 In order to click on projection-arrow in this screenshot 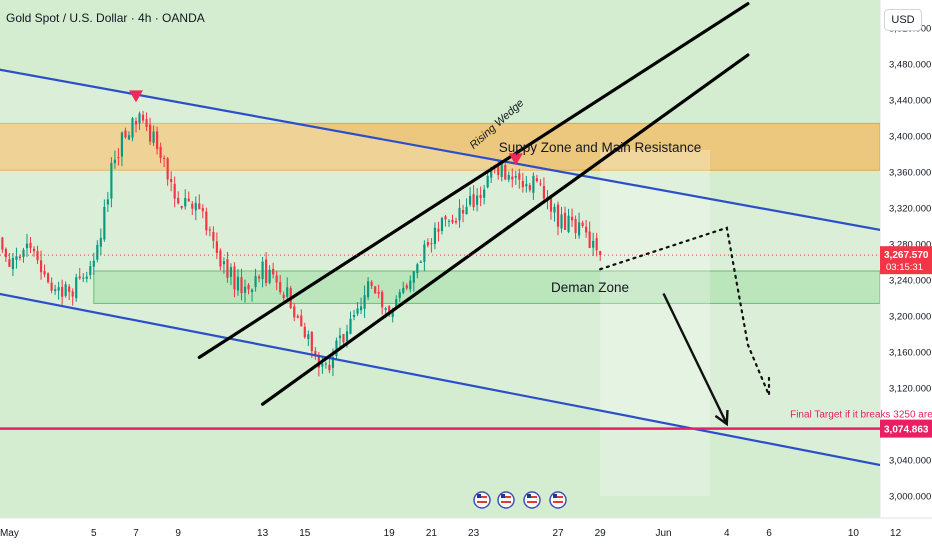, I will do `click(695, 358)`.